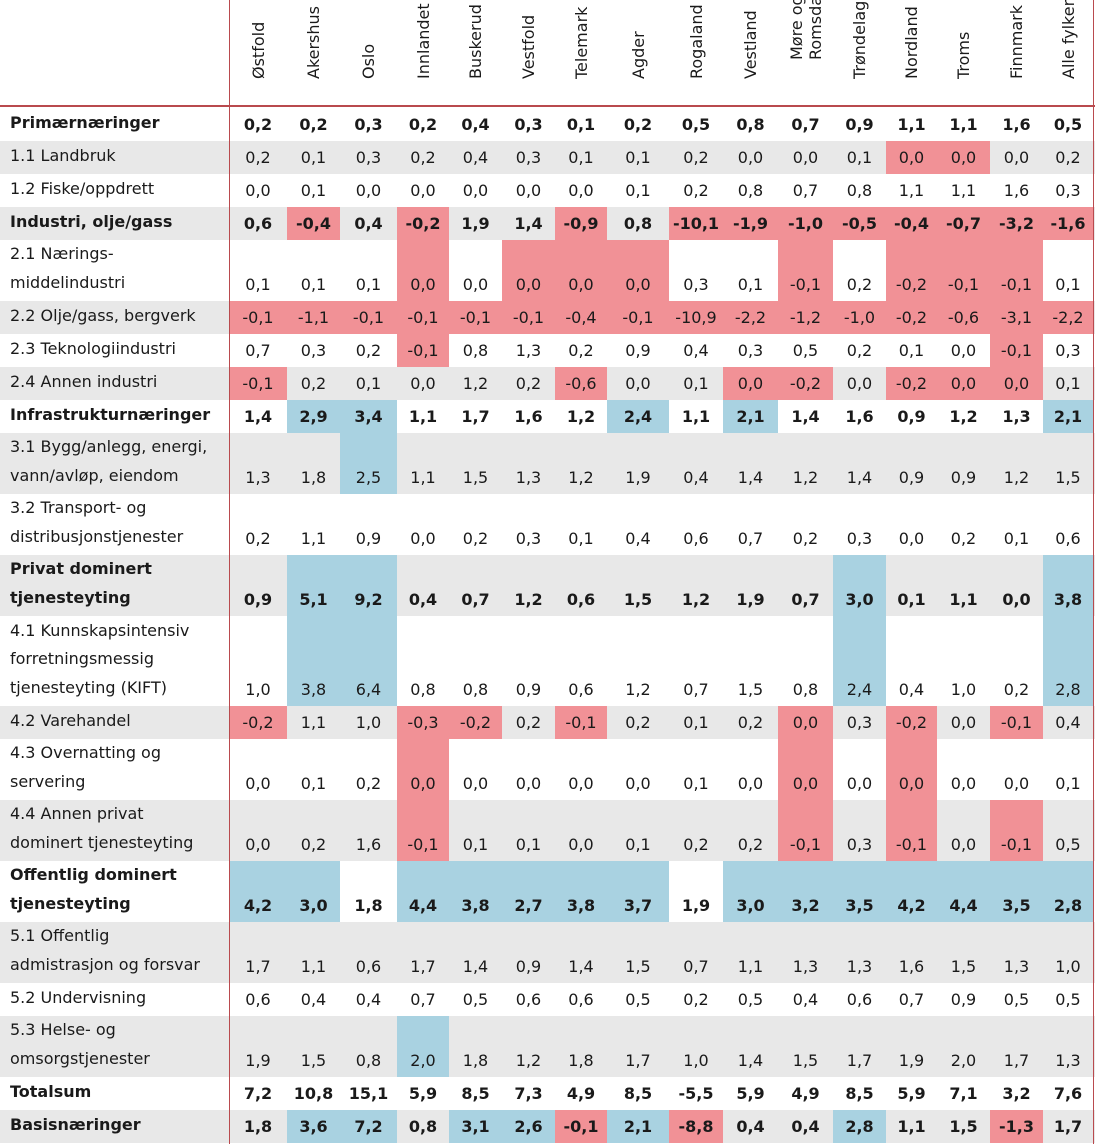 The height and width of the screenshot is (1144, 1095). What do you see at coordinates (581, 317) in the screenshot?
I see `table-cell: -0,4` at bounding box center [581, 317].